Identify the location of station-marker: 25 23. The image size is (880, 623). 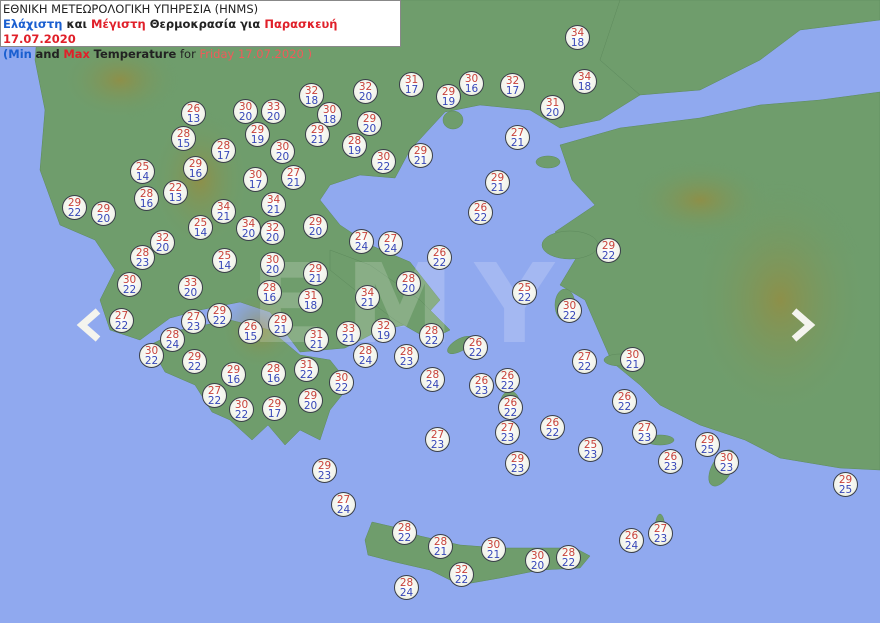
(590, 449).